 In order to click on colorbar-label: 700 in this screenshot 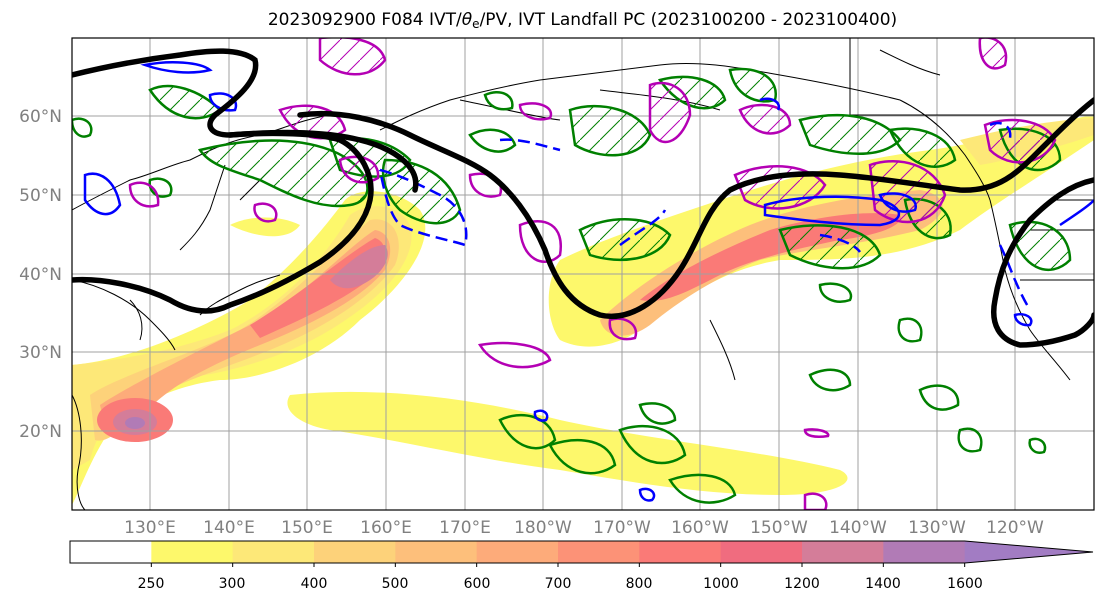, I will do `click(558, 584)`.